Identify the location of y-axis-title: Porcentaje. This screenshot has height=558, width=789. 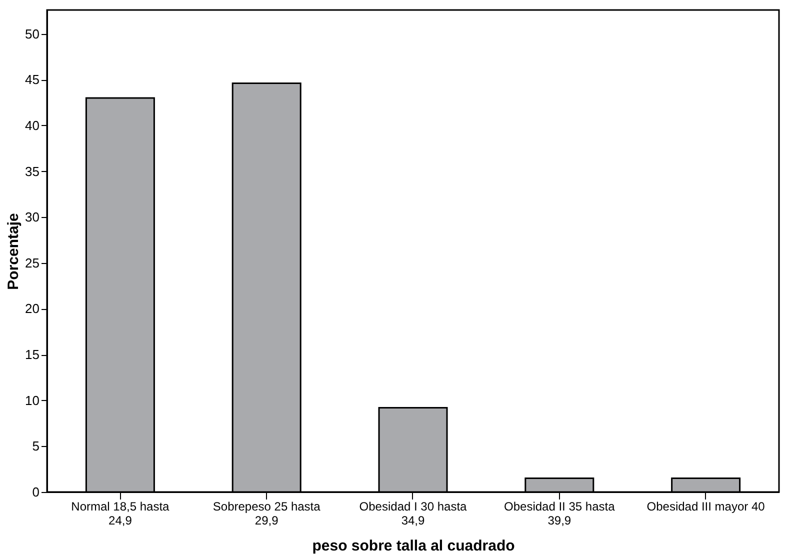
(13, 251).